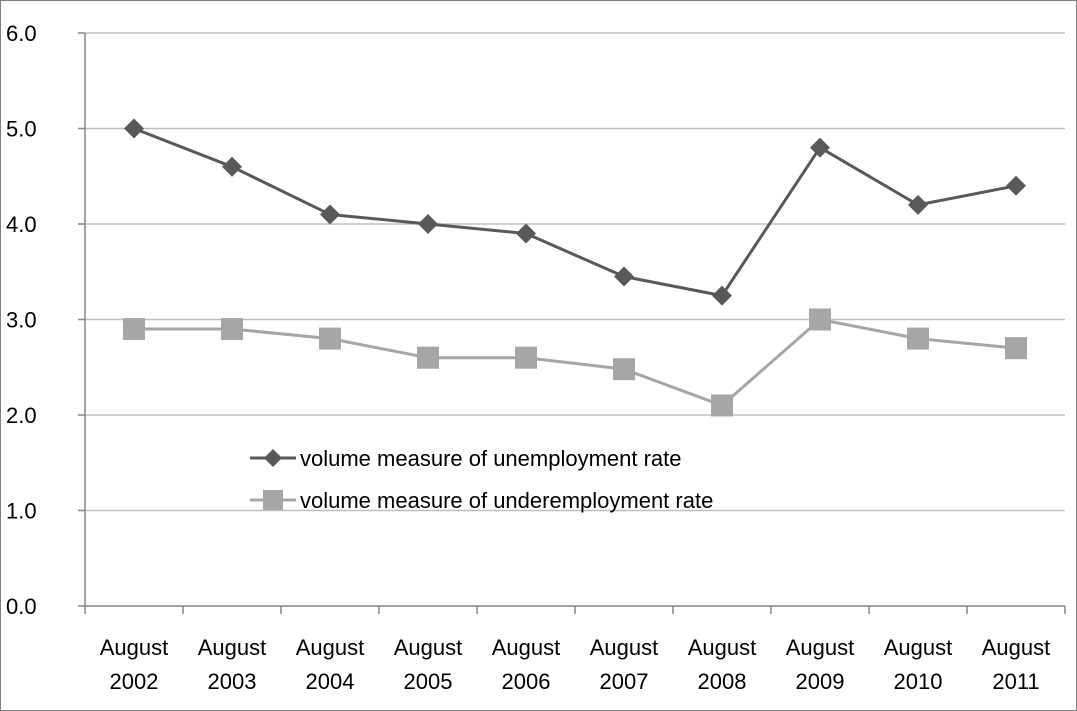 The height and width of the screenshot is (711, 1077). I want to click on series-line-underemployment, so click(575, 362).